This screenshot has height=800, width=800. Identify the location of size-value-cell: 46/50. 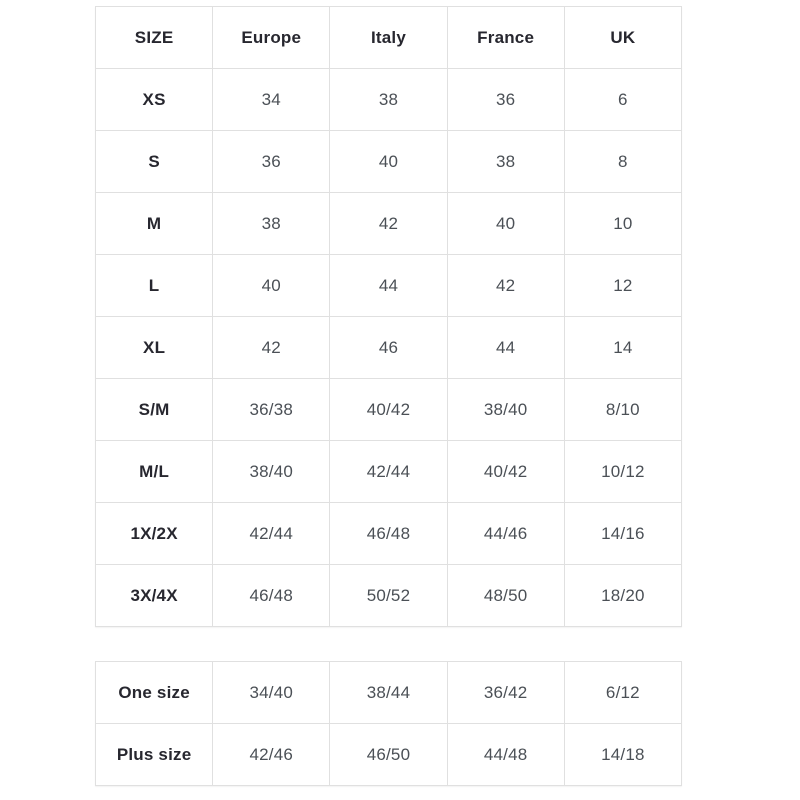
(388, 754).